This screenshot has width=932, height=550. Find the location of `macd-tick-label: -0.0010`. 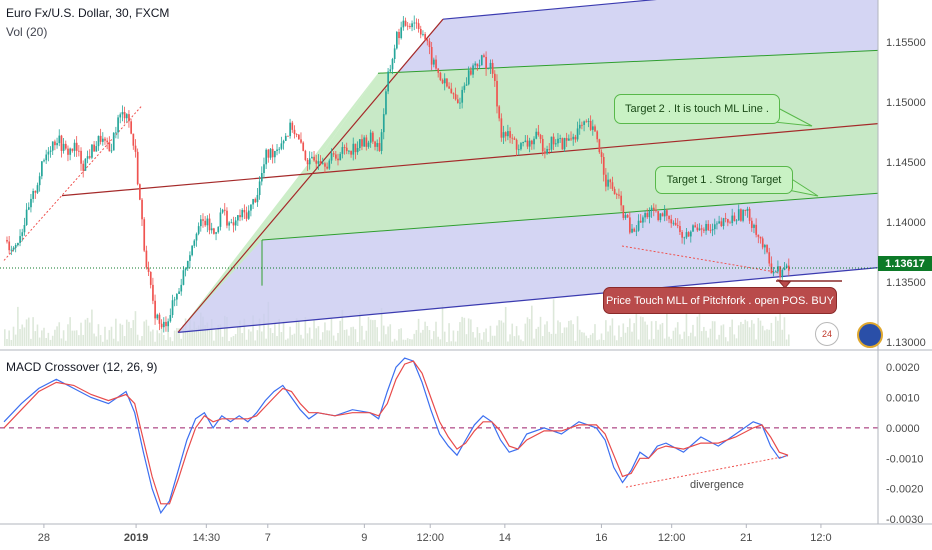

macd-tick-label: -0.0010 is located at coordinates (904, 459).